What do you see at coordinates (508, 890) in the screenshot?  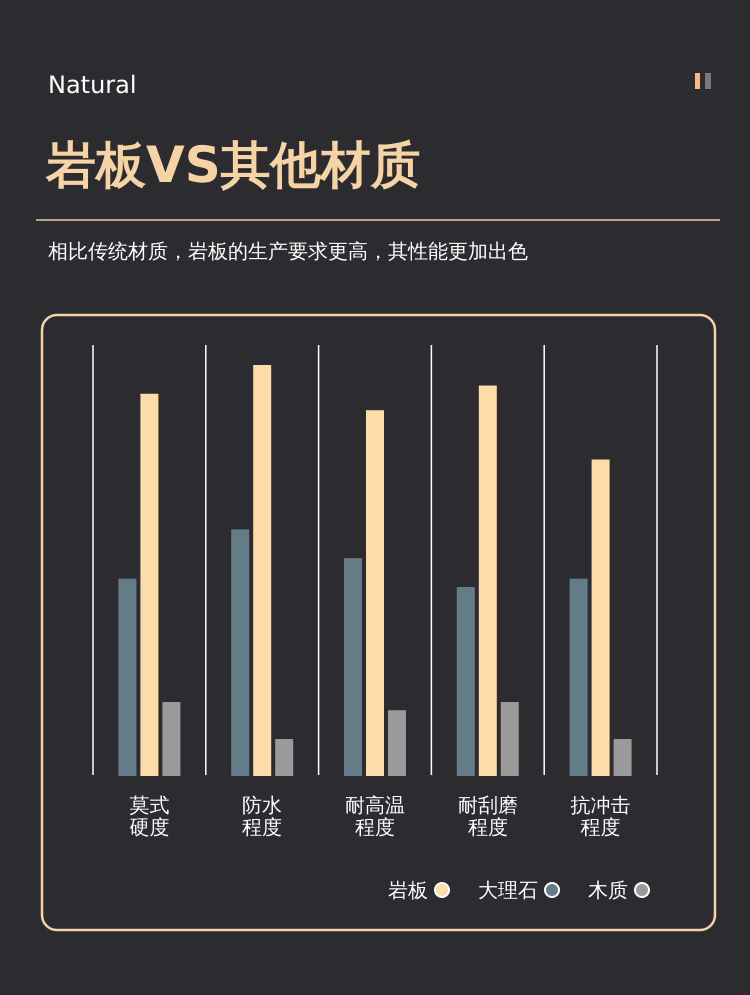 I see `legend-label: 大理石` at bounding box center [508, 890].